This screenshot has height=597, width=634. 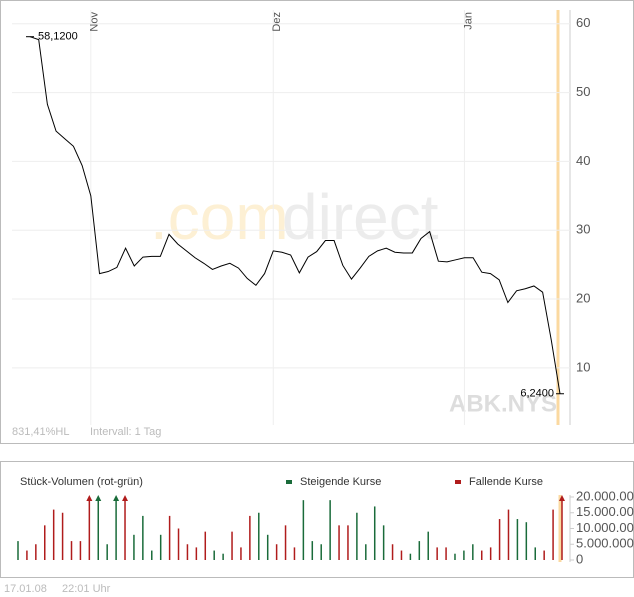 What do you see at coordinates (583, 160) in the screenshot?
I see `y-tick-label: 40` at bounding box center [583, 160].